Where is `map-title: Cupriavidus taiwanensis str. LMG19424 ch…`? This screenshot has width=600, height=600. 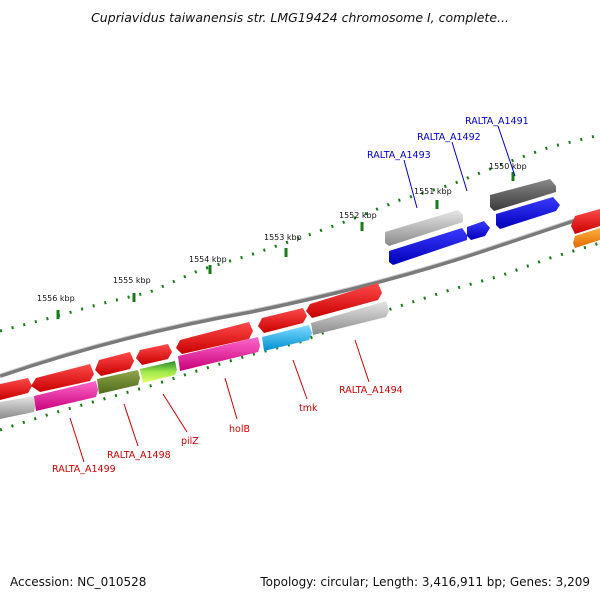
map-title: Cupriavidus taiwanensis str. LMG19424 ch… is located at coordinates (300, 17).